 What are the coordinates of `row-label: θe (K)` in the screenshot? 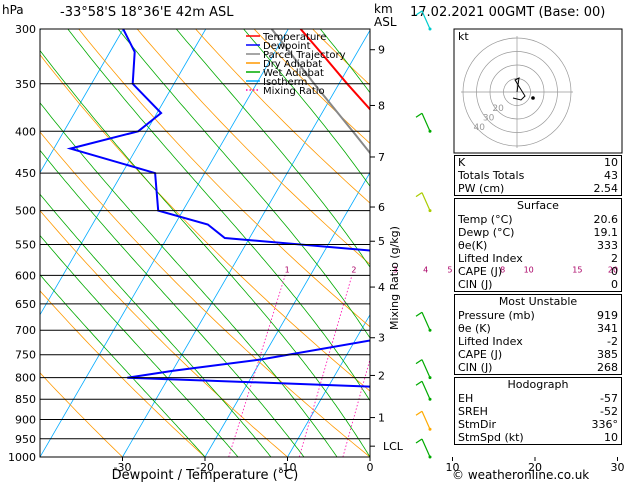 It's located at (474, 328).